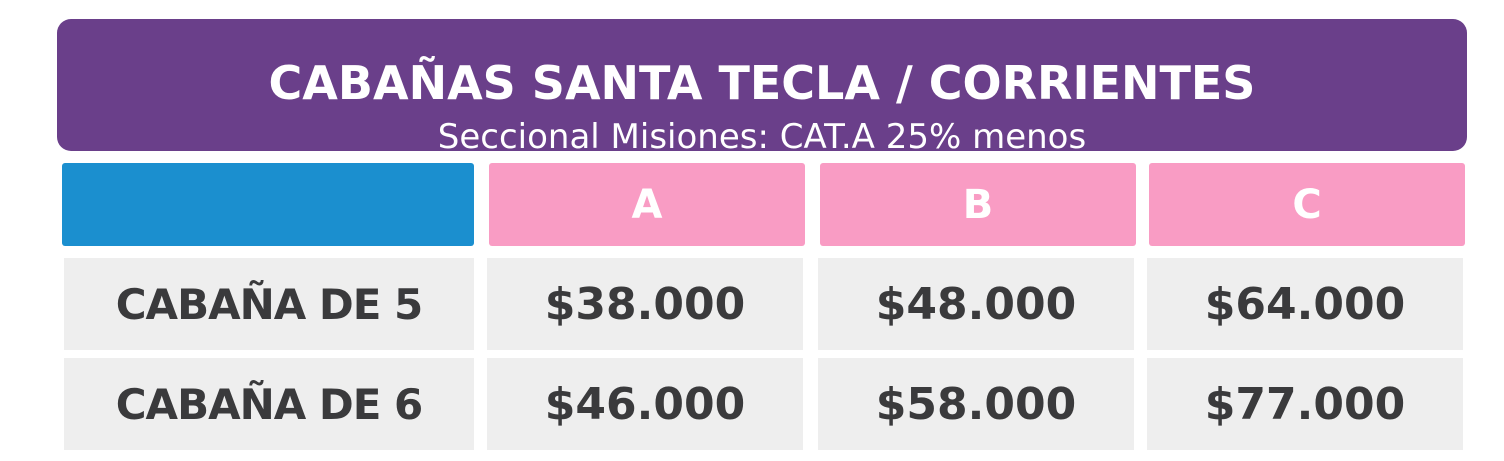  Describe the element at coordinates (1307, 204) in the screenshot. I see `column-header-c: C` at that location.